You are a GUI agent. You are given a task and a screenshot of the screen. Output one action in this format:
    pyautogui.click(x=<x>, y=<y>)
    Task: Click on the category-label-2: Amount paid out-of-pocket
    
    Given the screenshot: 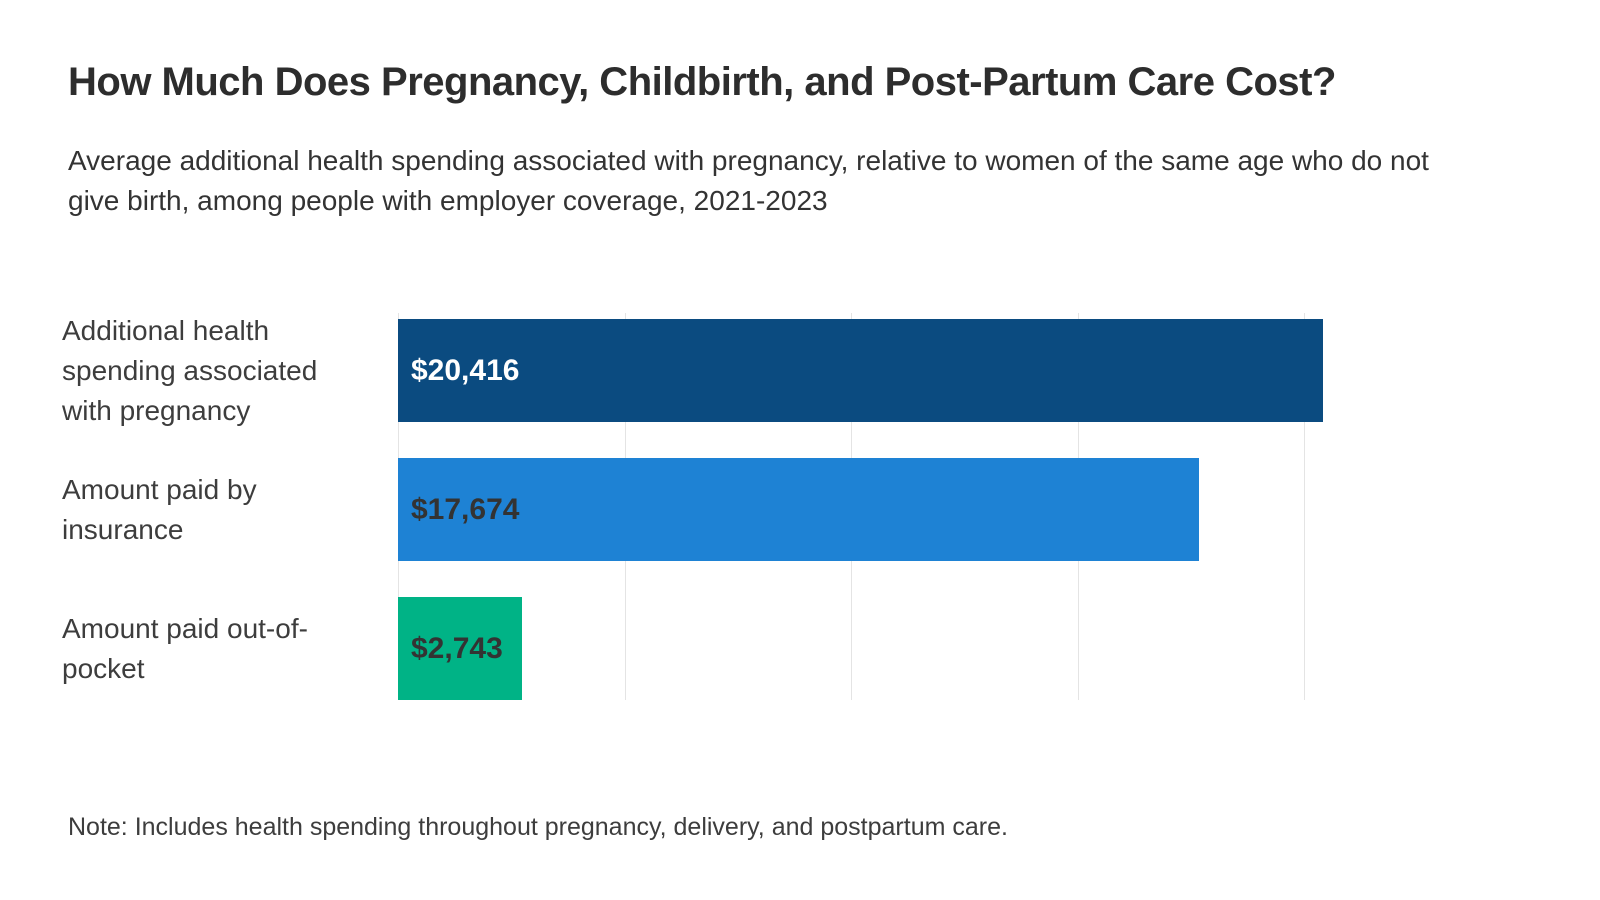 What is the action you would take?
    pyautogui.click(x=185, y=648)
    